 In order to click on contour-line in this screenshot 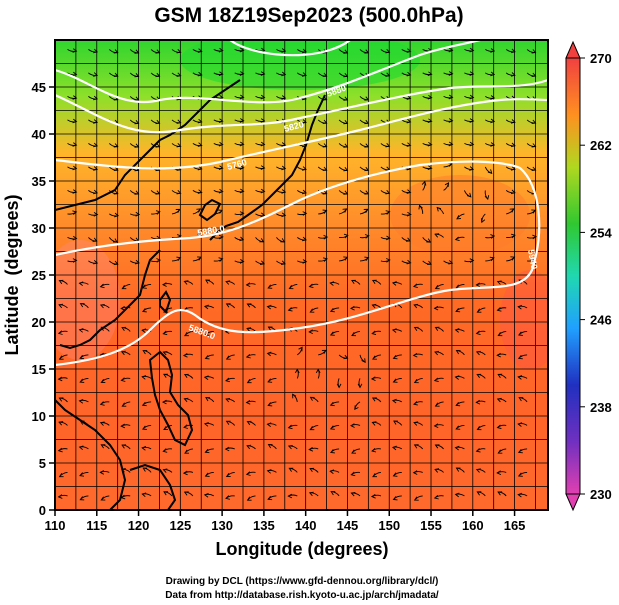, I will do `click(301, 134)`.